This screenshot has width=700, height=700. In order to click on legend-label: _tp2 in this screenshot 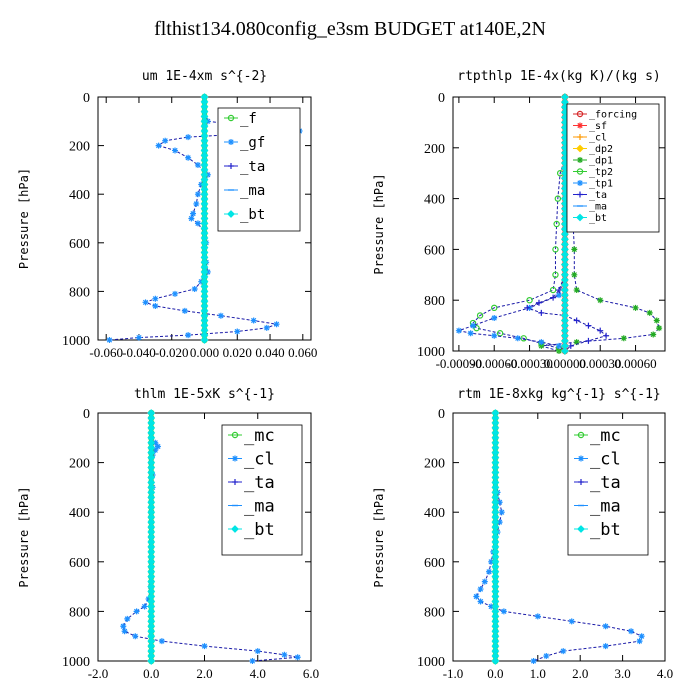, I will do `click(601, 172)`.